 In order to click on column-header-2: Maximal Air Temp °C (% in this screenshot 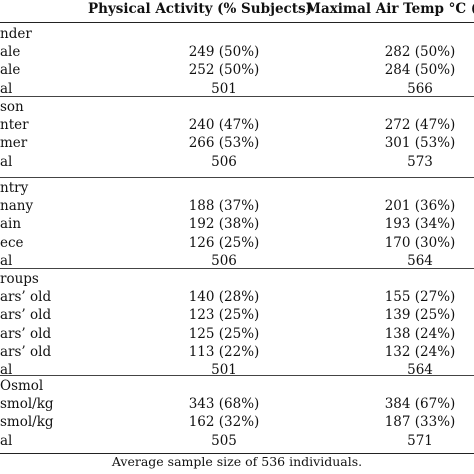, I will do `click(390, 9)`.